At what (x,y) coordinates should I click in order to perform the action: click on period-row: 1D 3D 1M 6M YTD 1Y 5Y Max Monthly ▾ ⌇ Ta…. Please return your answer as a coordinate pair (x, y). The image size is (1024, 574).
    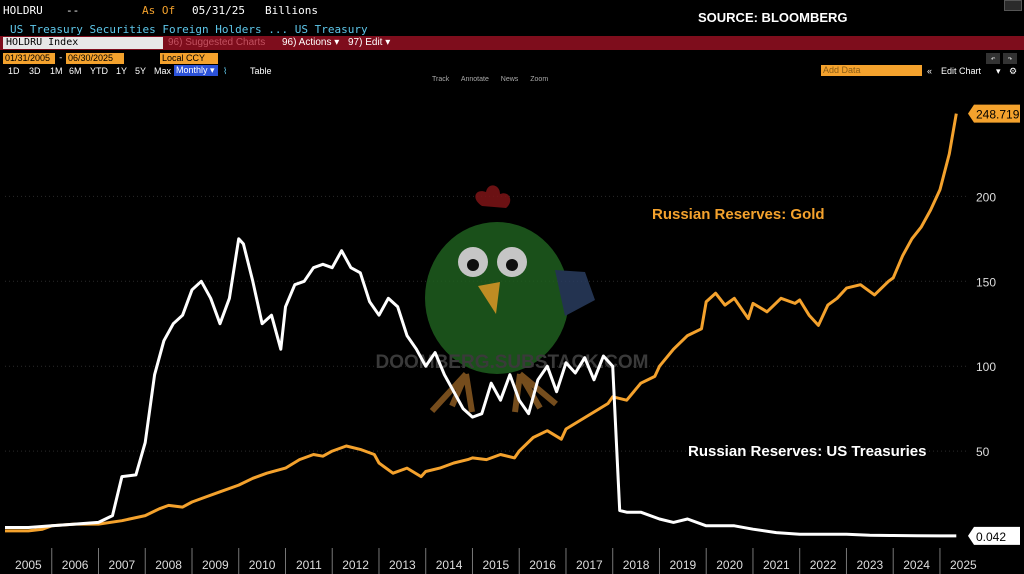
    Looking at the image, I should click on (512, 71).